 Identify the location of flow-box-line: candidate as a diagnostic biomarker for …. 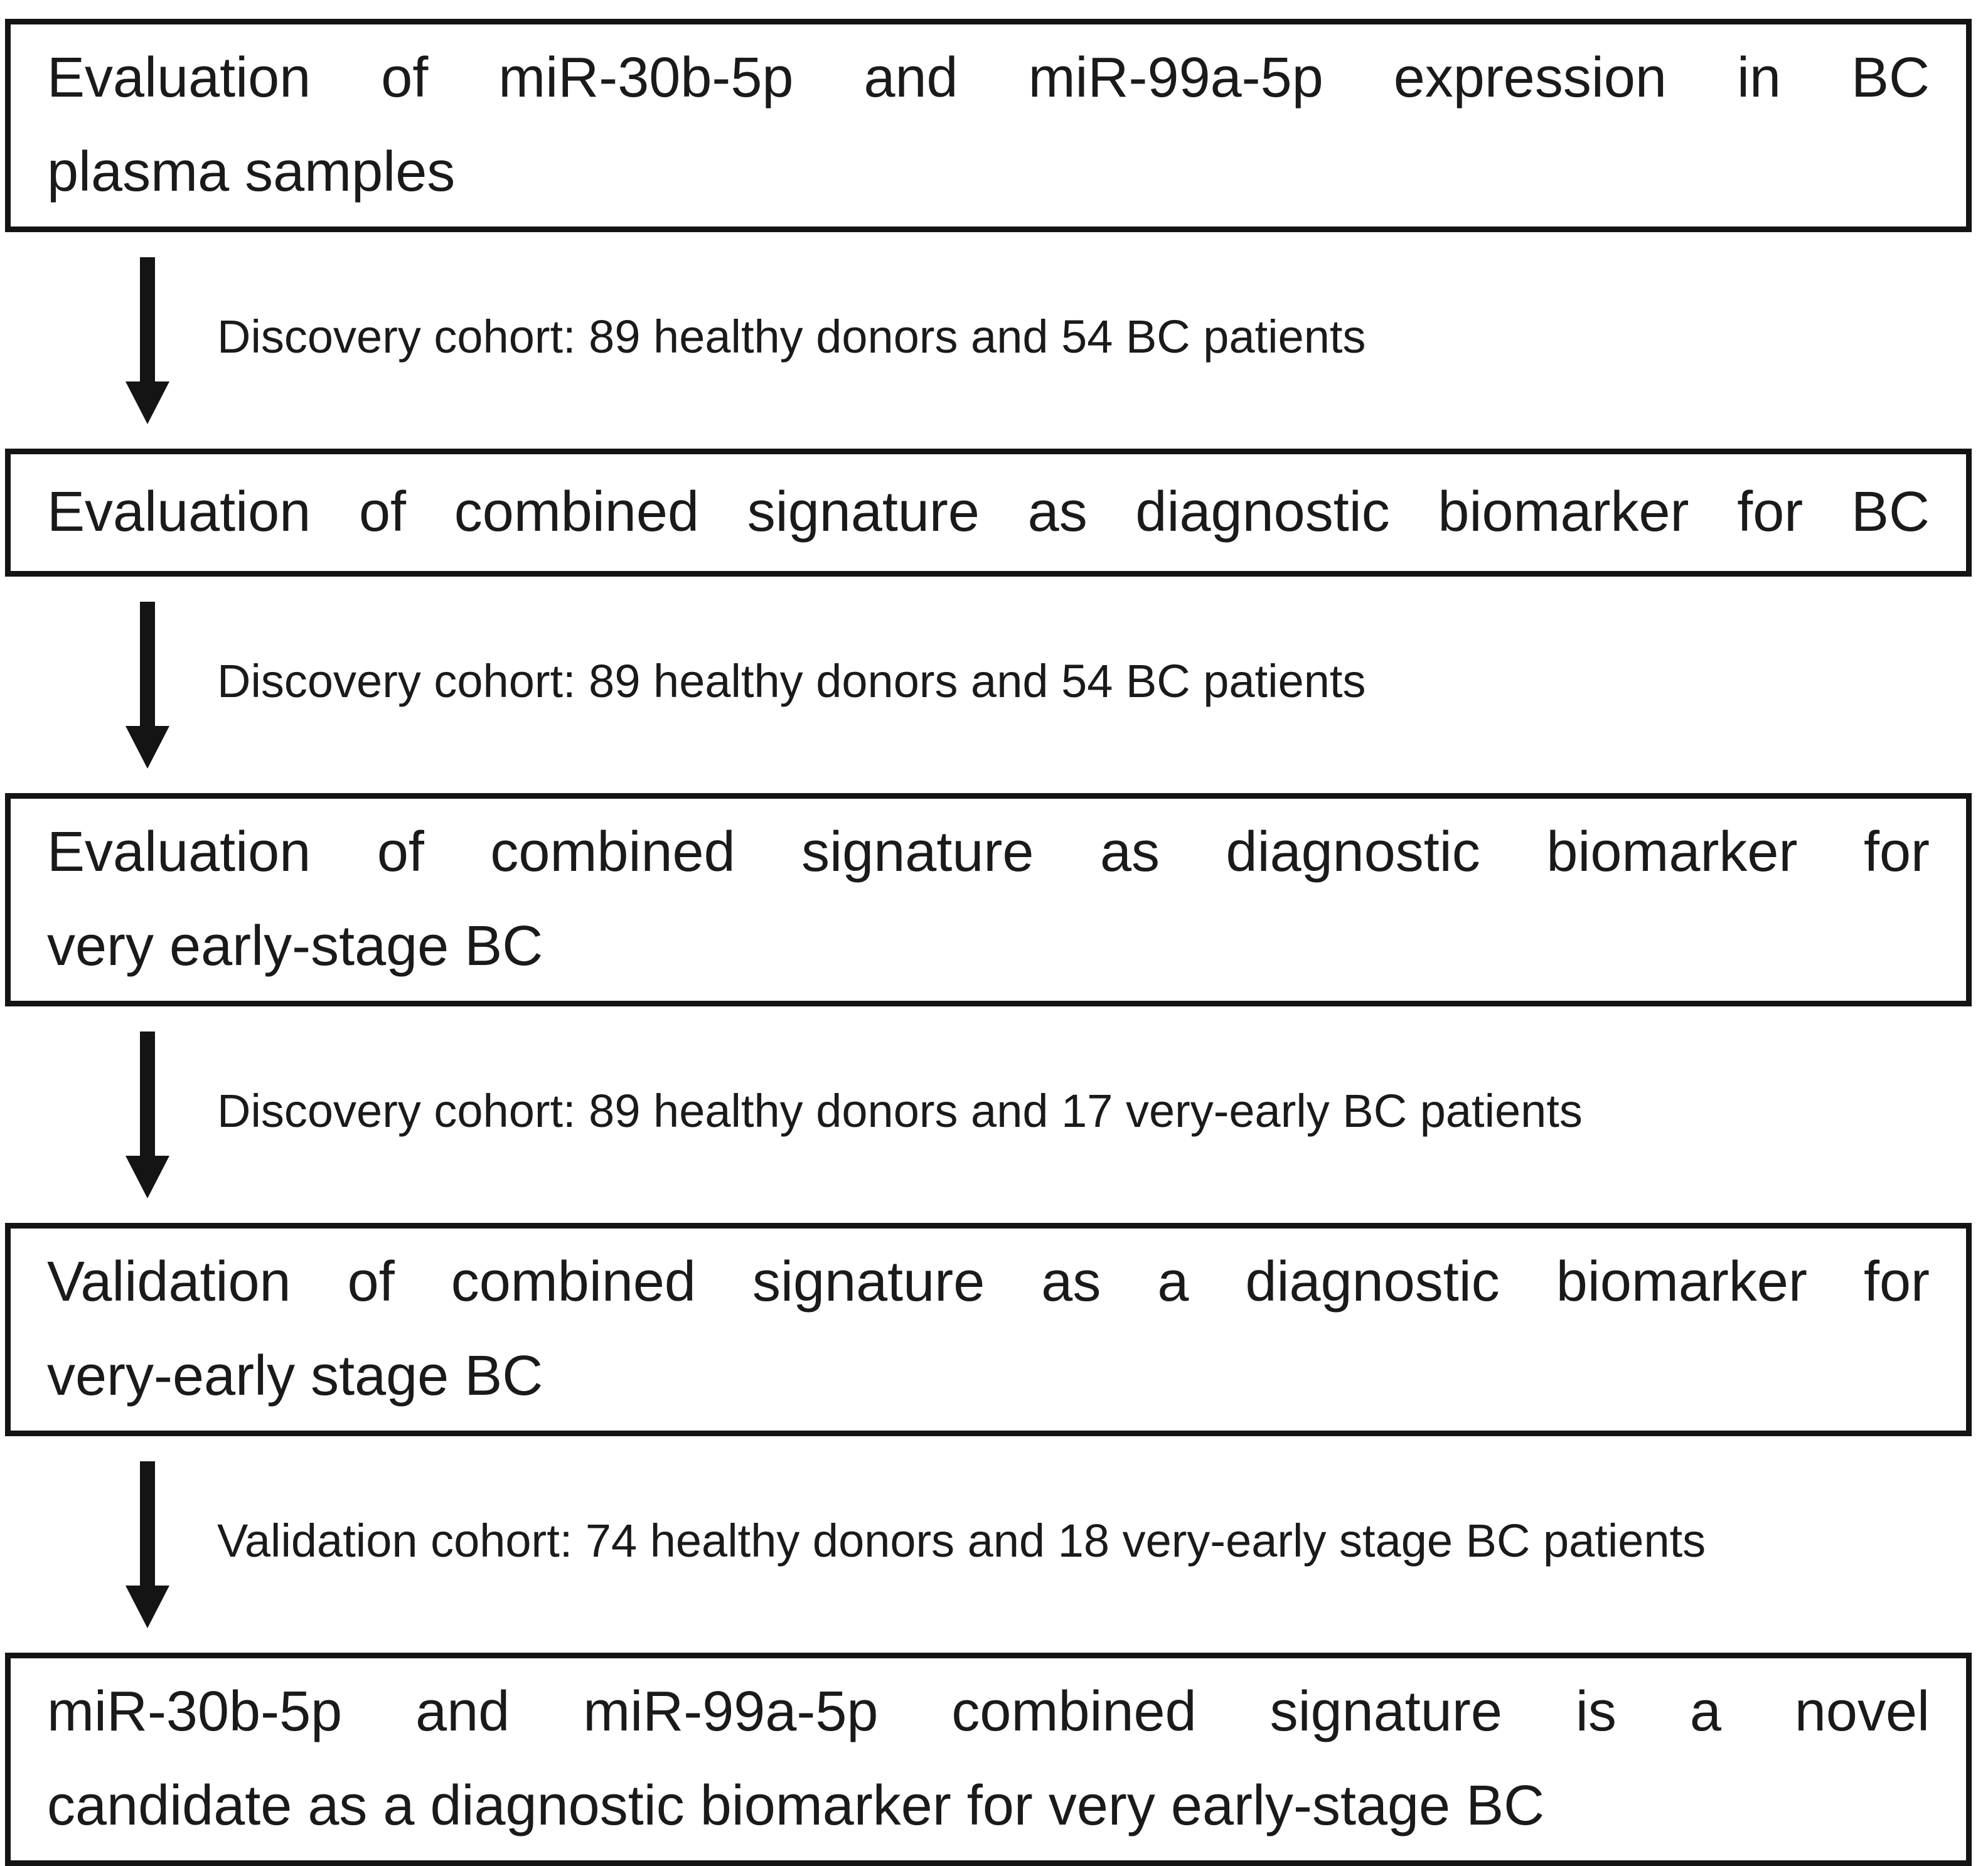
(796, 1805).